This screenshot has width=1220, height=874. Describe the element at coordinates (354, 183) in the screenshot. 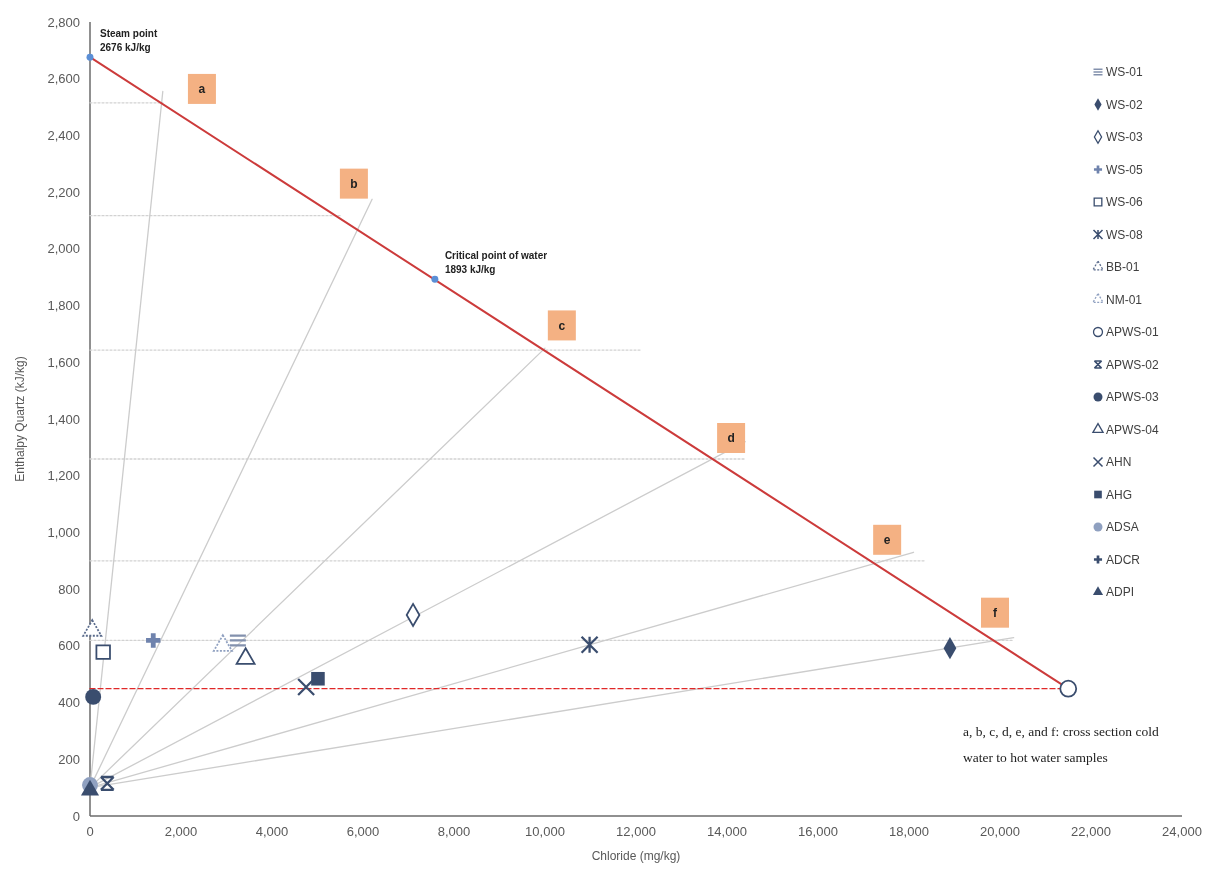

I see `annotation: b` at that location.